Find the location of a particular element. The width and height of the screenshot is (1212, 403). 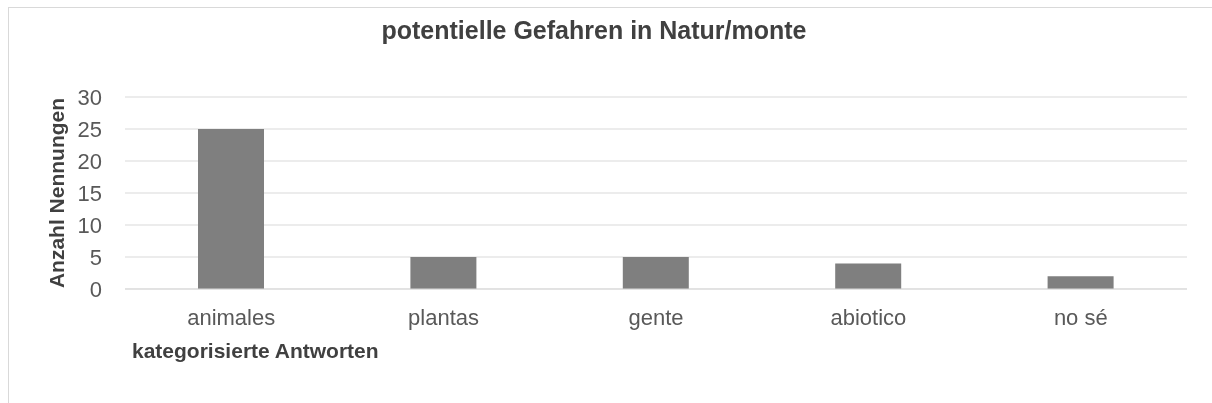

x-tick-label: abiotico is located at coordinates (868, 317).